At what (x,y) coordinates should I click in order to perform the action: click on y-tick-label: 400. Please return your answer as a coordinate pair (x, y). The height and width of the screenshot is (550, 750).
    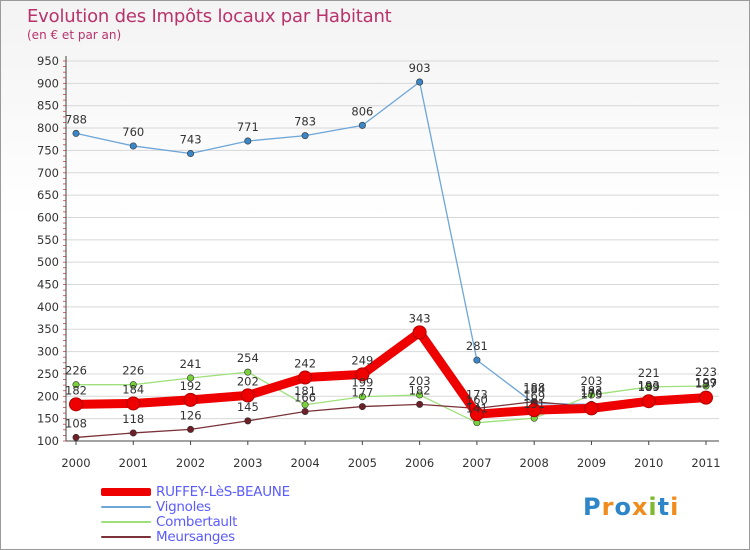
    Looking at the image, I should click on (48, 307).